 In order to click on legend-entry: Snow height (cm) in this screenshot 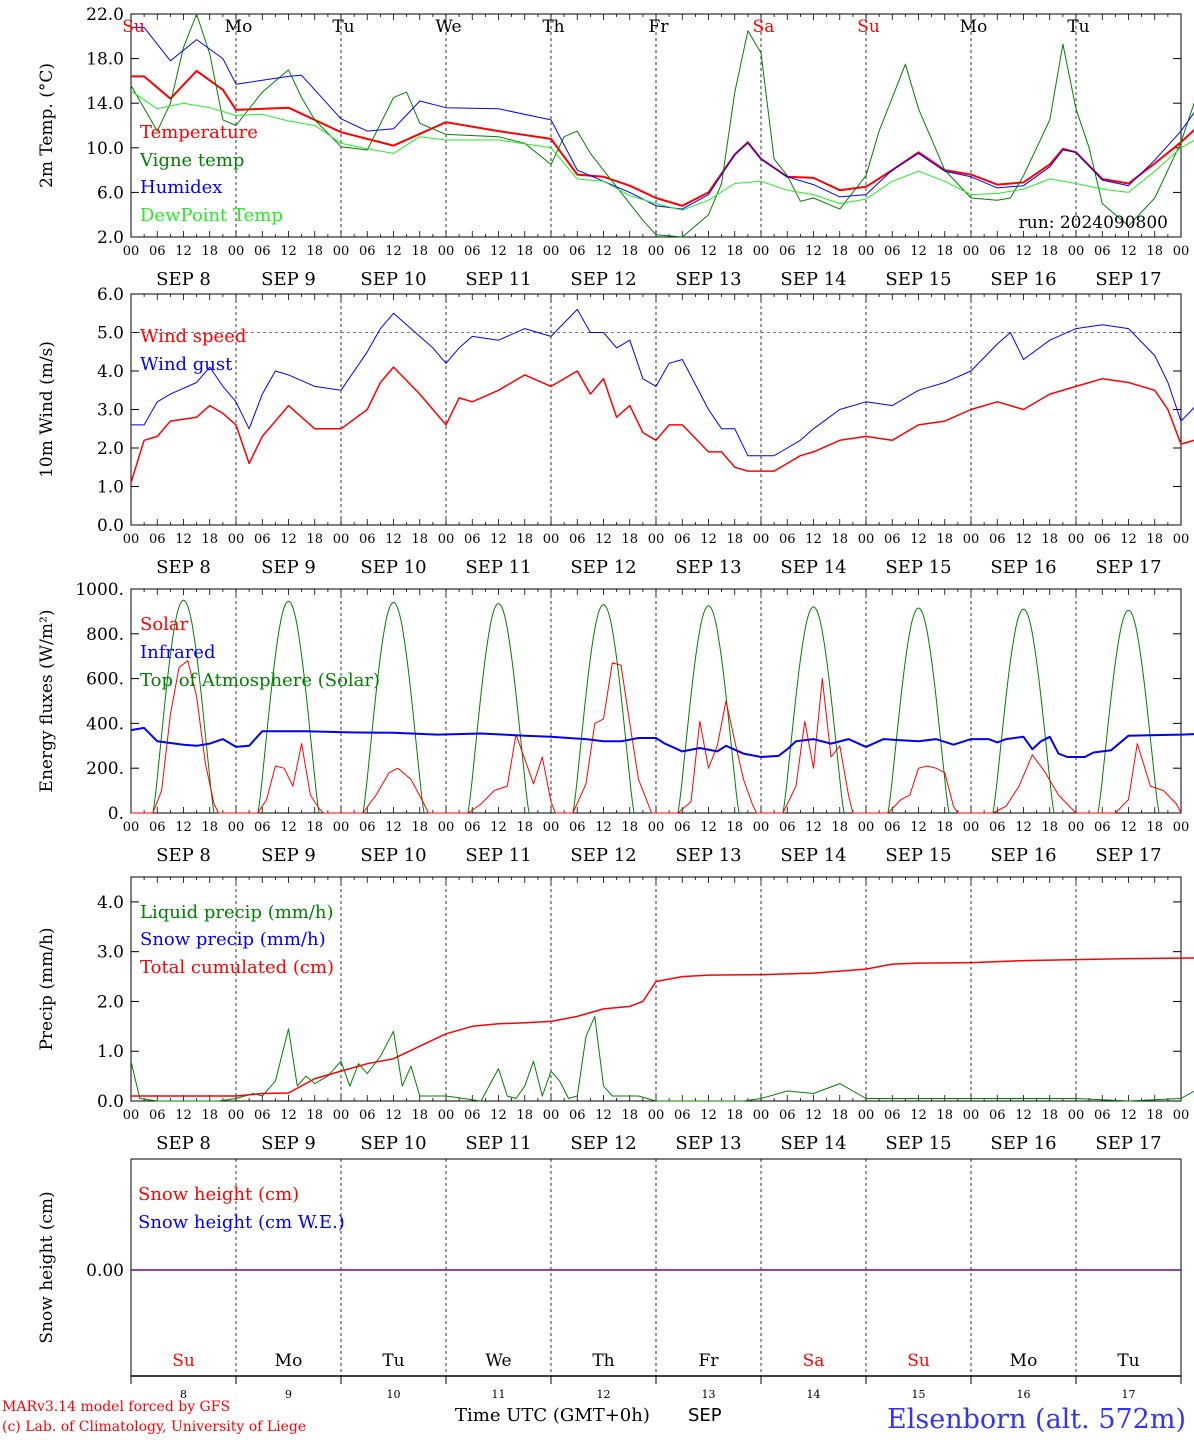, I will do `click(218, 1194)`.